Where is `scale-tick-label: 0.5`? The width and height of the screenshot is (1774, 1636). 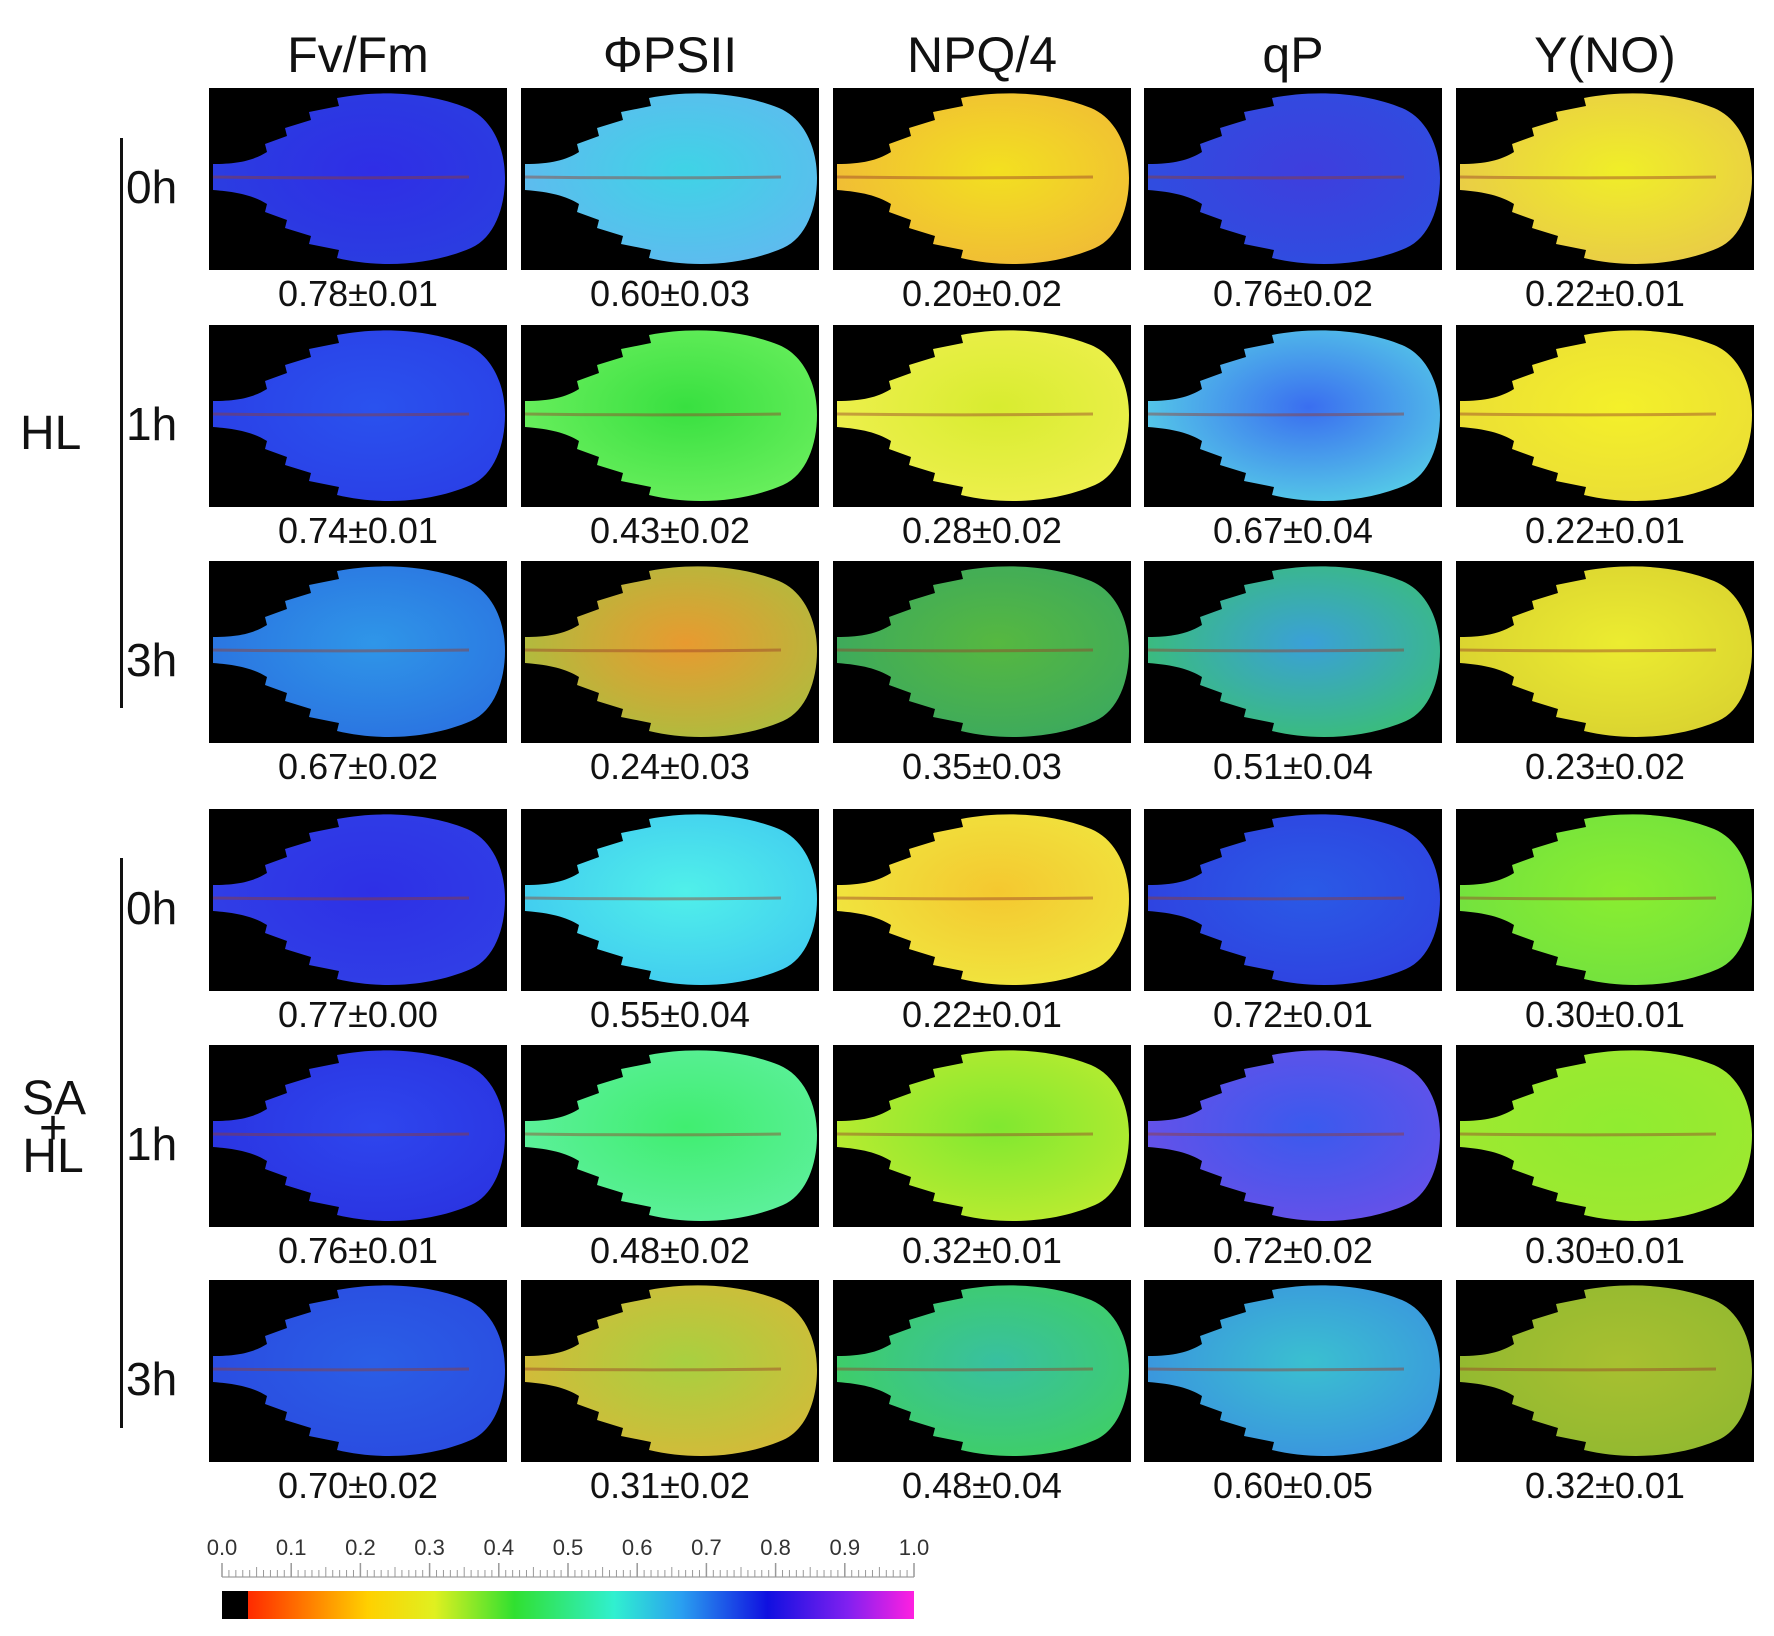 scale-tick-label: 0.5 is located at coordinates (568, 1547).